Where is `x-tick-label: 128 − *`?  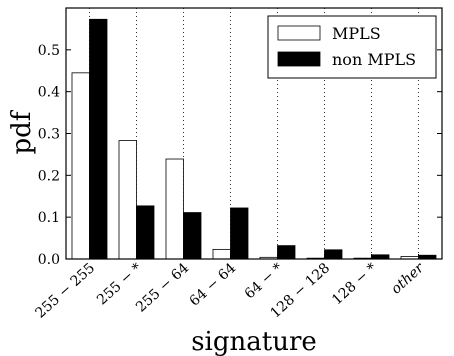
x-tick-label: 128 − * is located at coordinates (354, 284).